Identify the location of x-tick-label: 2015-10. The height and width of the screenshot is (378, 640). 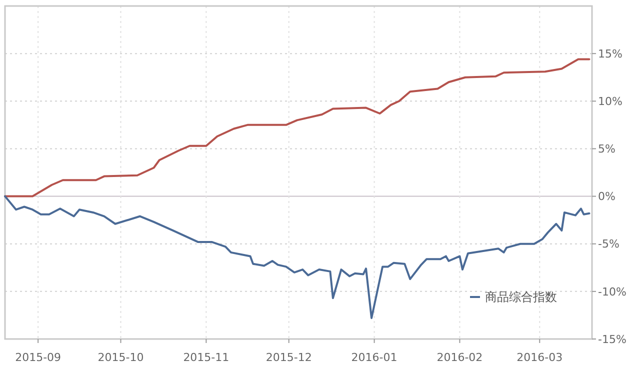
(121, 357).